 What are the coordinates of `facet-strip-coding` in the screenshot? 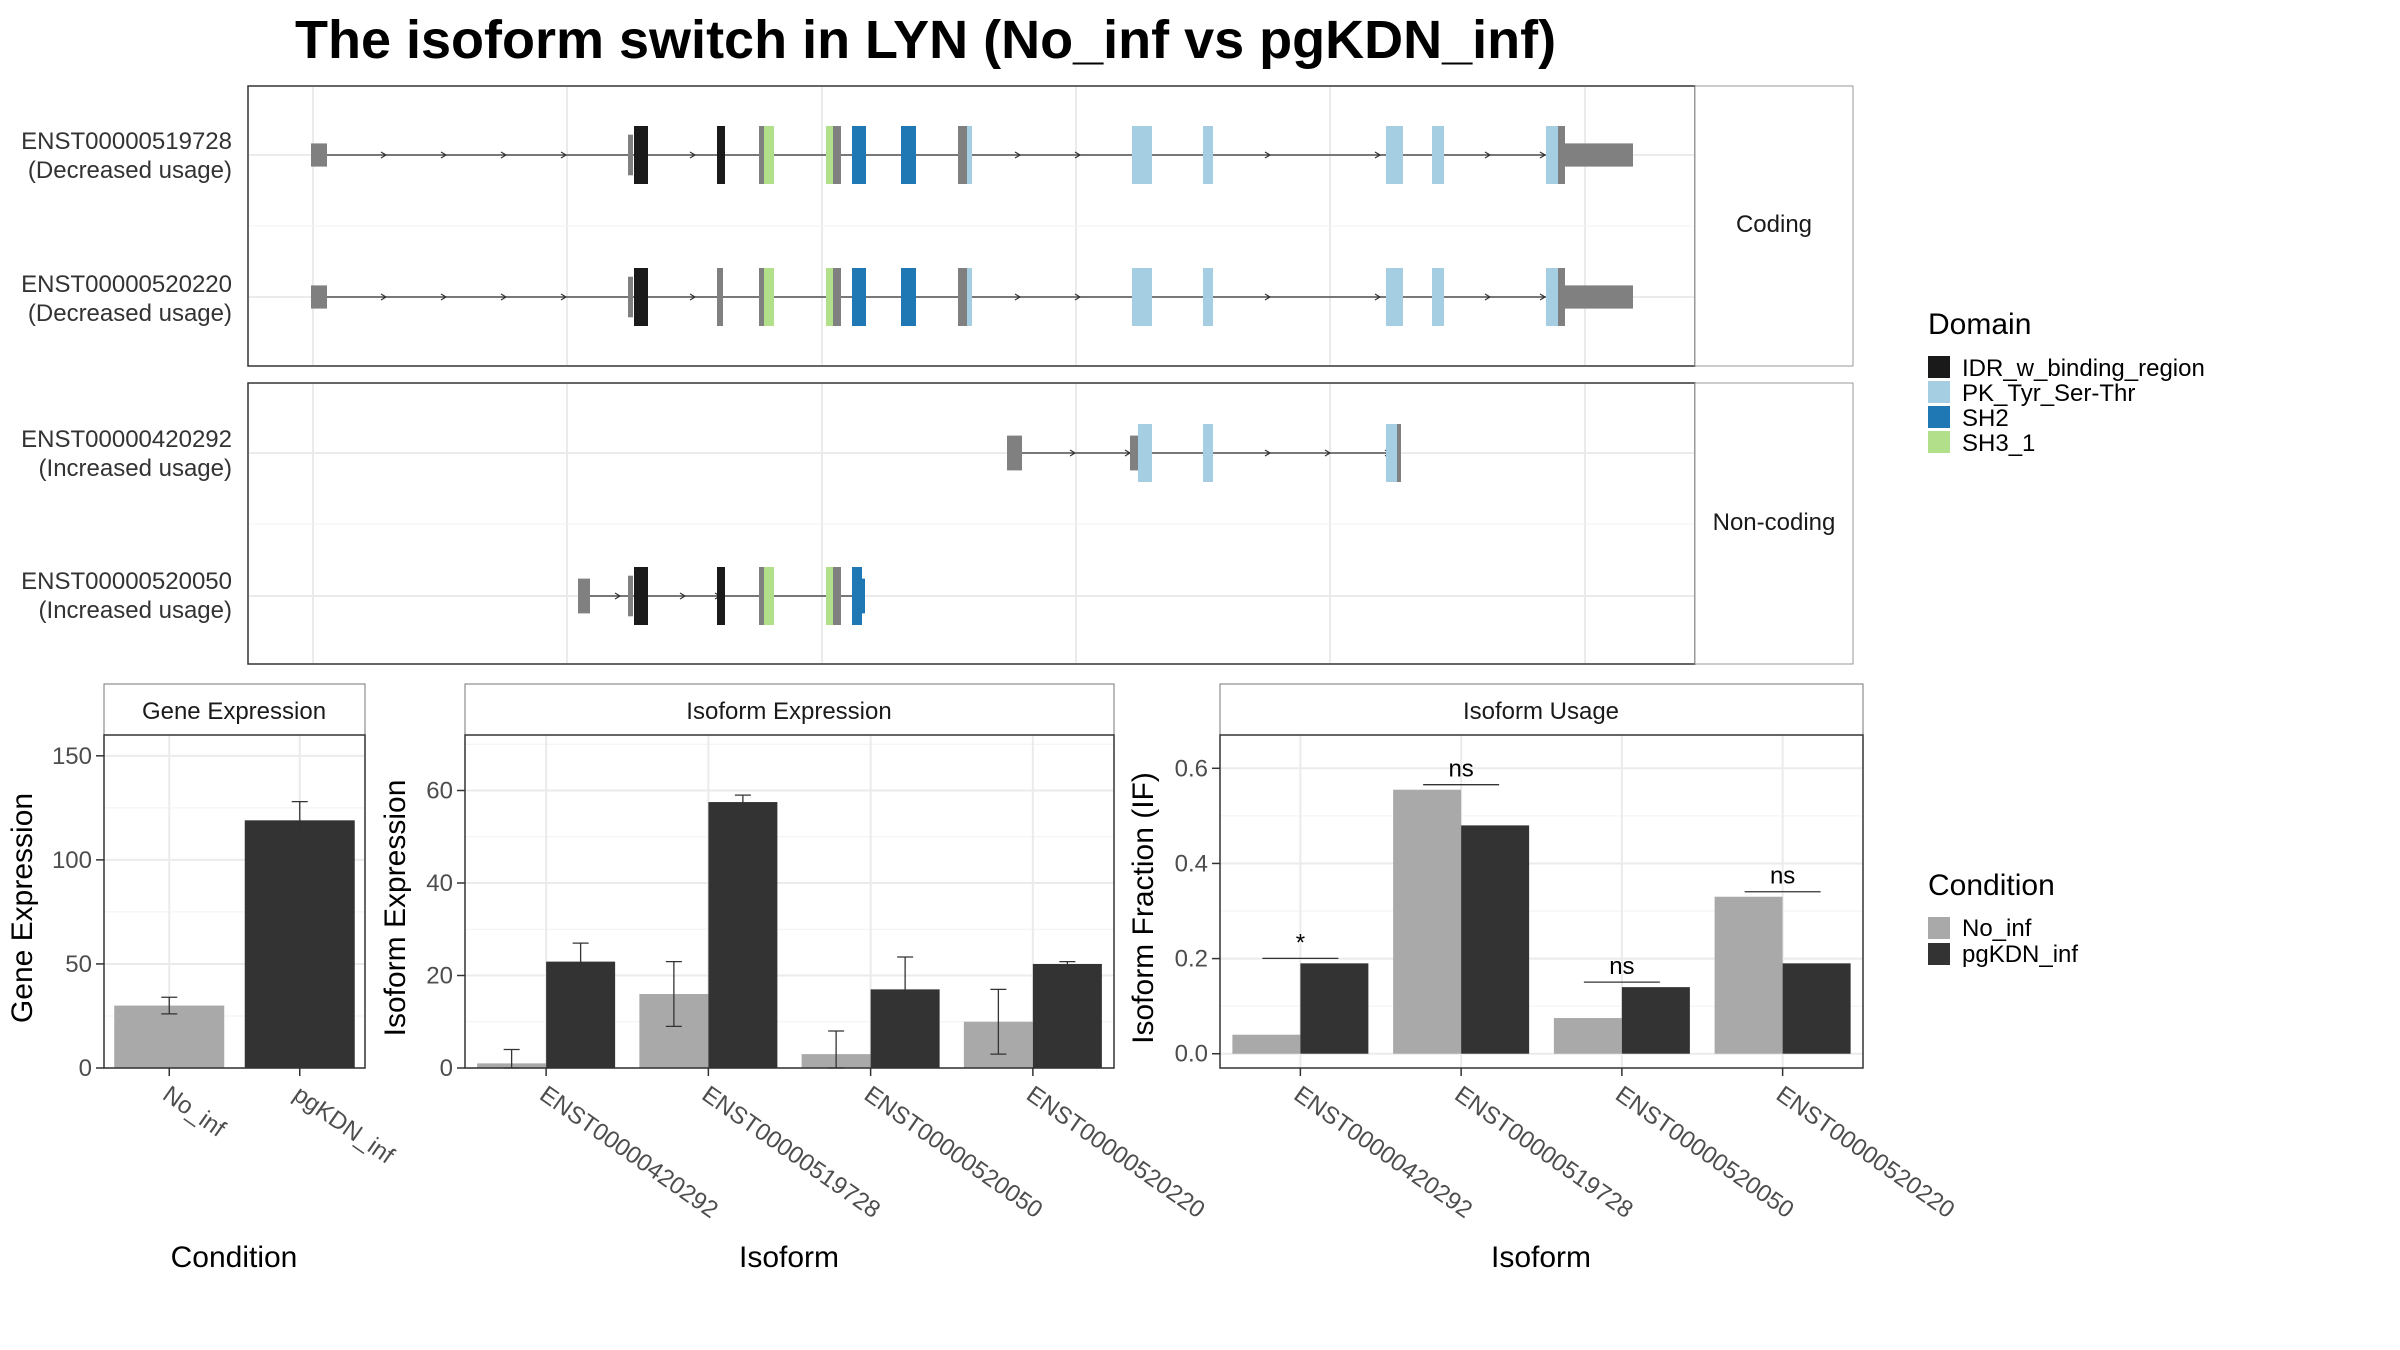 It's located at (1774, 226).